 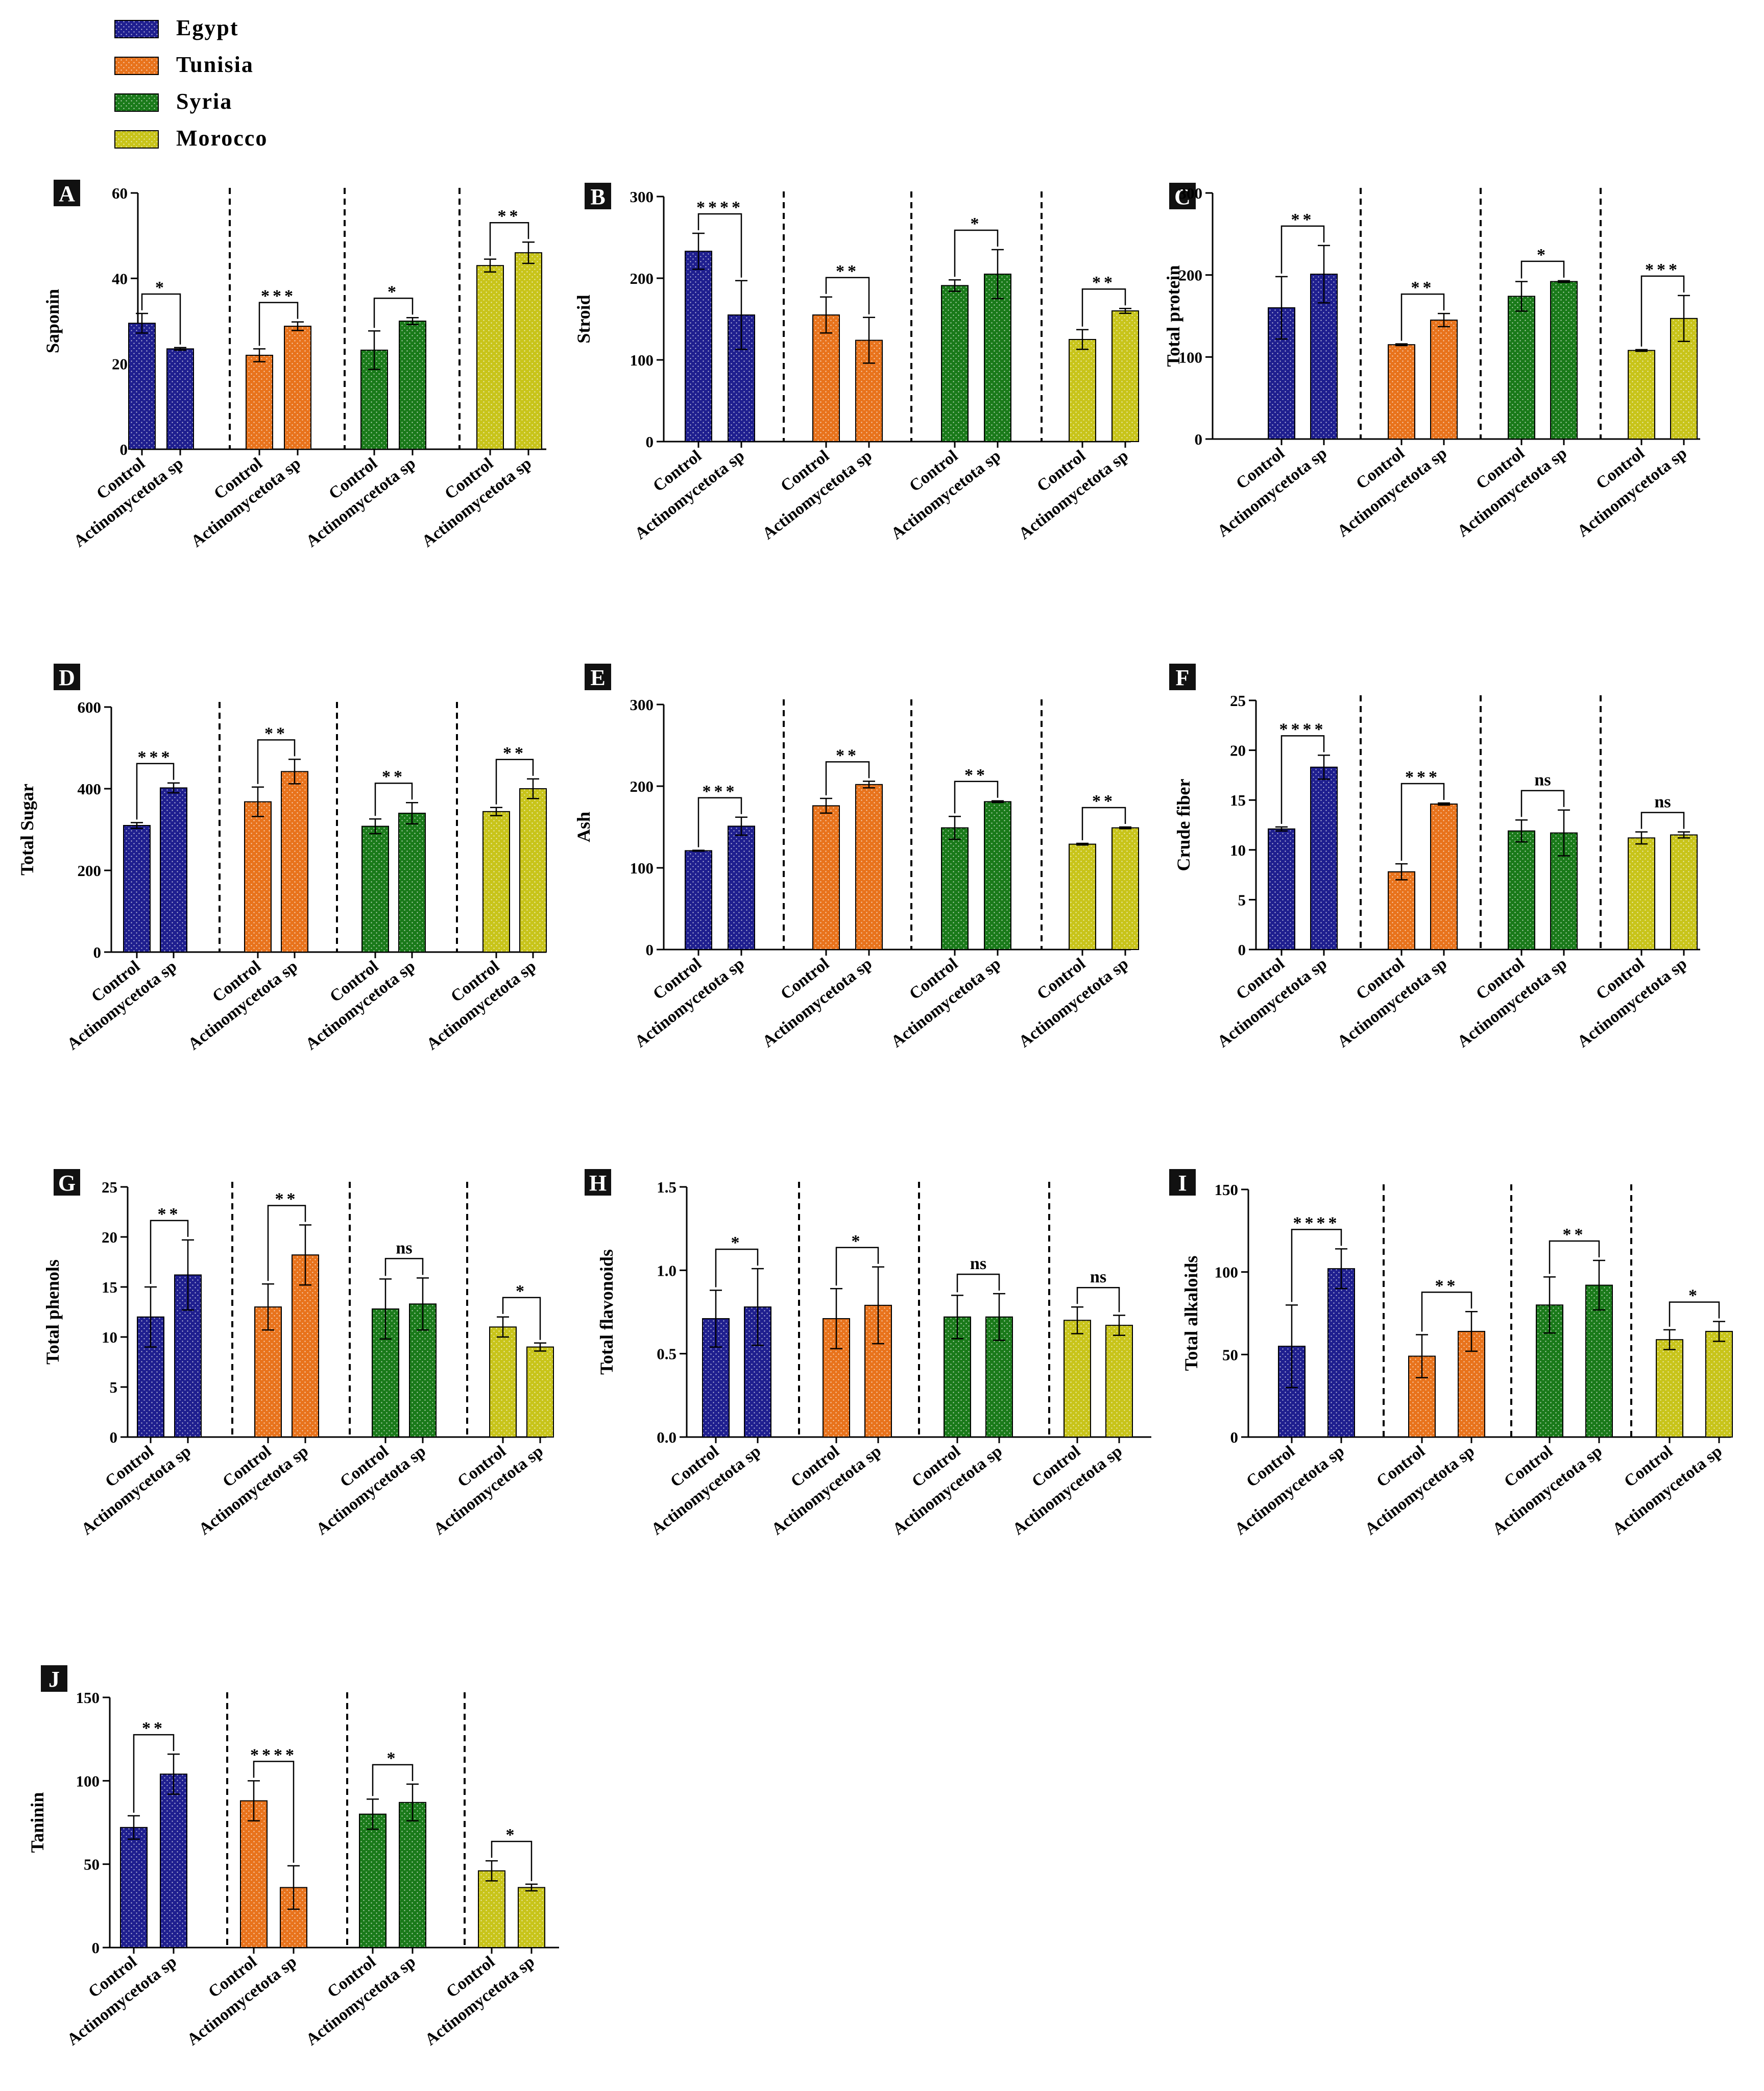 What do you see at coordinates (222, 138) in the screenshot?
I see `legend-label-morocco: Morocco` at bounding box center [222, 138].